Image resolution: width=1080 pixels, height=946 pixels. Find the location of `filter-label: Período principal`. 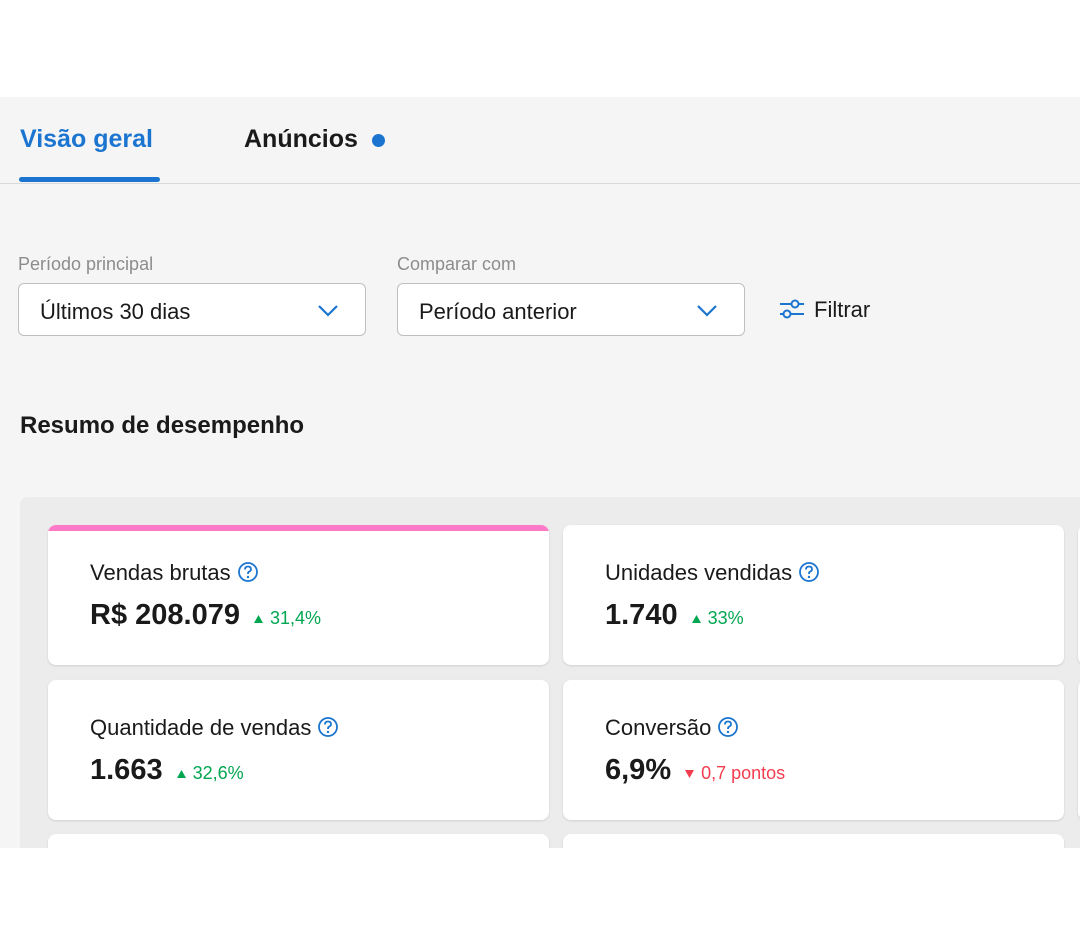

filter-label: Período principal is located at coordinates (86, 264).